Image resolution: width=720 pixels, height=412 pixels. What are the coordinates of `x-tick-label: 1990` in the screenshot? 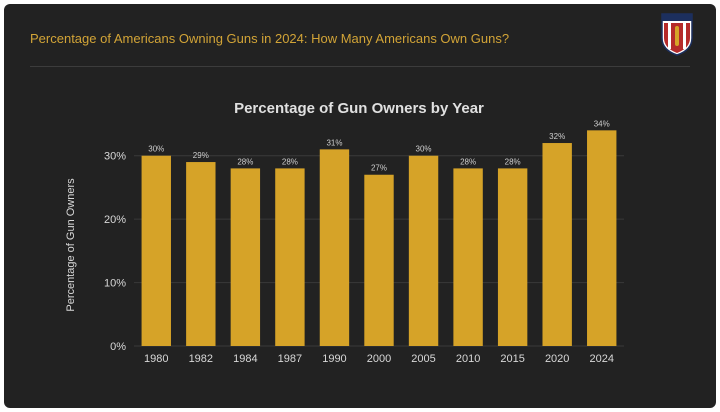 It's located at (334, 359).